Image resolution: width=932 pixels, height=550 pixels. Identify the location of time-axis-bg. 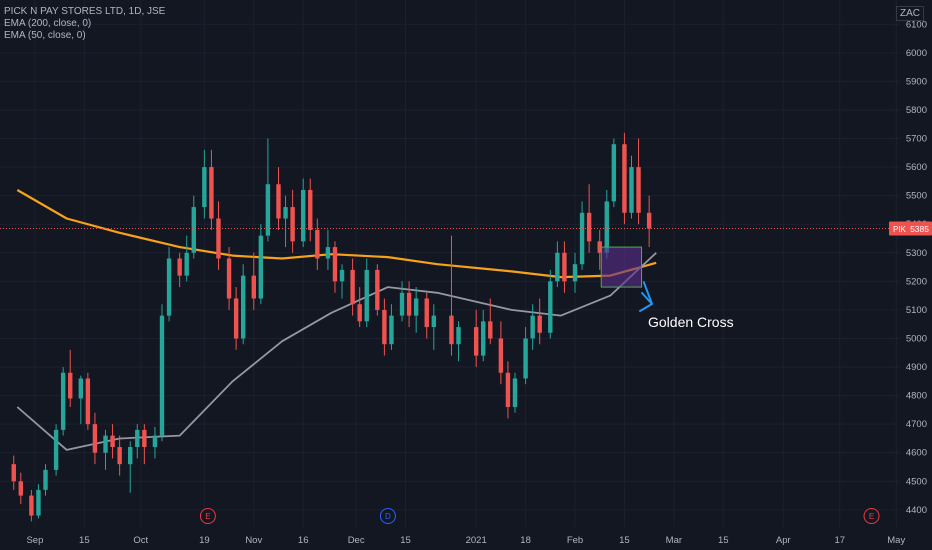
(466, 538).